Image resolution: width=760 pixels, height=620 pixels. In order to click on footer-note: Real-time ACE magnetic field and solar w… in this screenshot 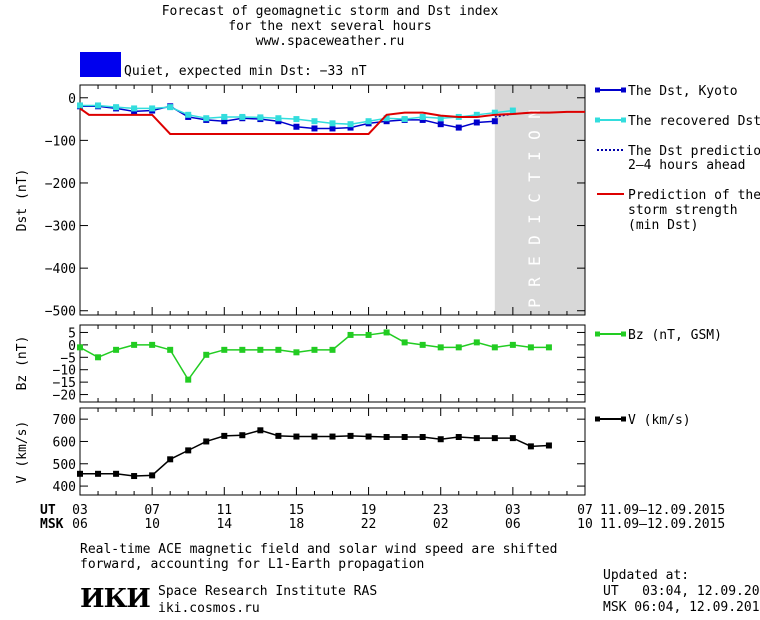, I will do `click(318, 557)`.